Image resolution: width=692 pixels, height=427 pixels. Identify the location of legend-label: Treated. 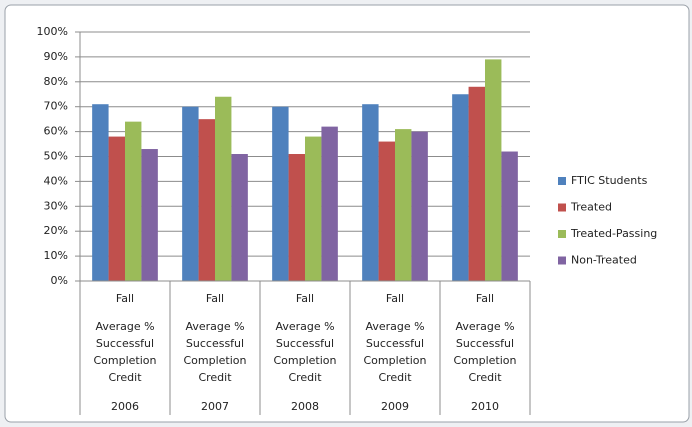
(591, 207).